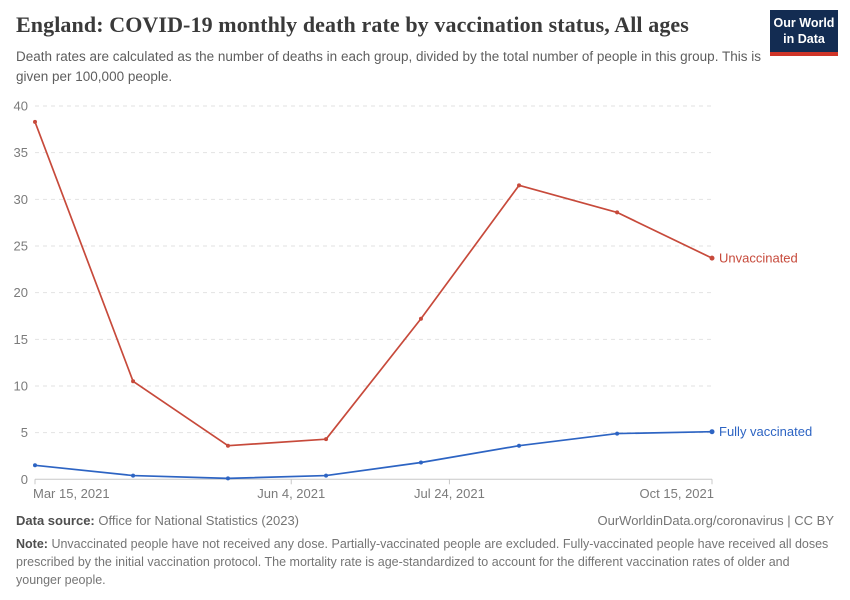 The height and width of the screenshot is (600, 850). I want to click on x-tick-label: Mar 15, 2021, so click(71, 493).